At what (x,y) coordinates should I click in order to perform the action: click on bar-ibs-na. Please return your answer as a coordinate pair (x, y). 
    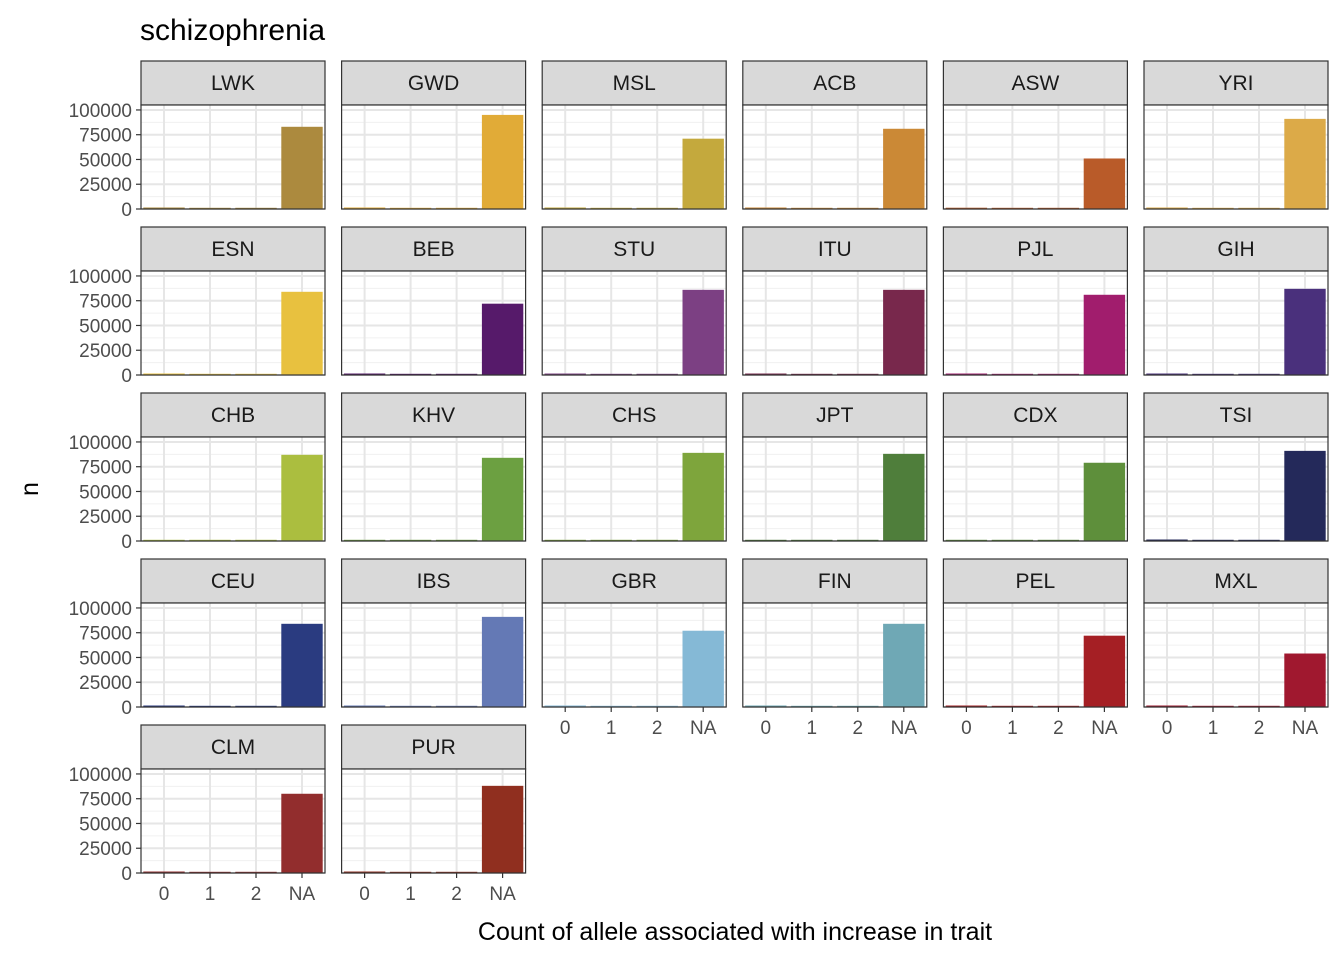
    Looking at the image, I should click on (502, 661).